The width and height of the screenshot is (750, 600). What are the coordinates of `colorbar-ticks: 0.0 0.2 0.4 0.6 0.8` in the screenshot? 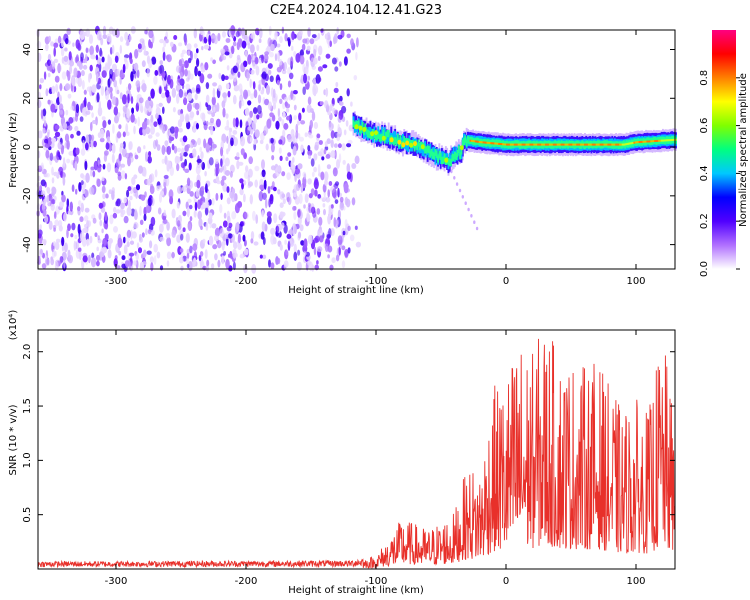 It's located at (719, 173).